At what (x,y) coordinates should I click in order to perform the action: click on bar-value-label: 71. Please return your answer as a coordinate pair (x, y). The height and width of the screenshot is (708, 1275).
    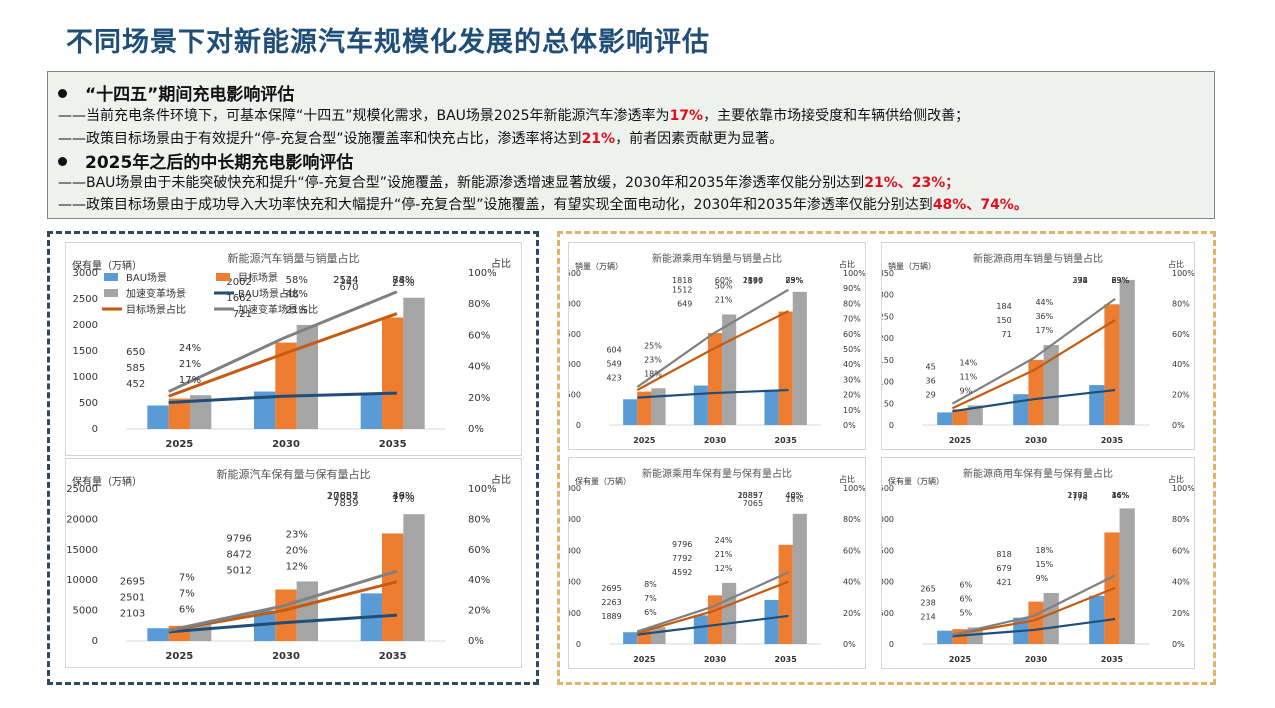
    Looking at the image, I should click on (1006, 334).